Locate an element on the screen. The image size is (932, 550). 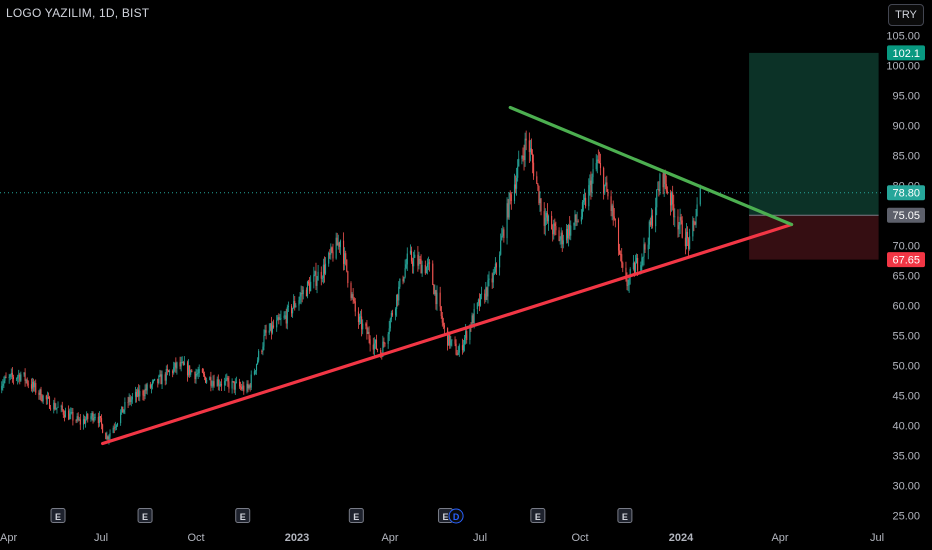
entry-price-label: 75.05 is located at coordinates (906, 216).